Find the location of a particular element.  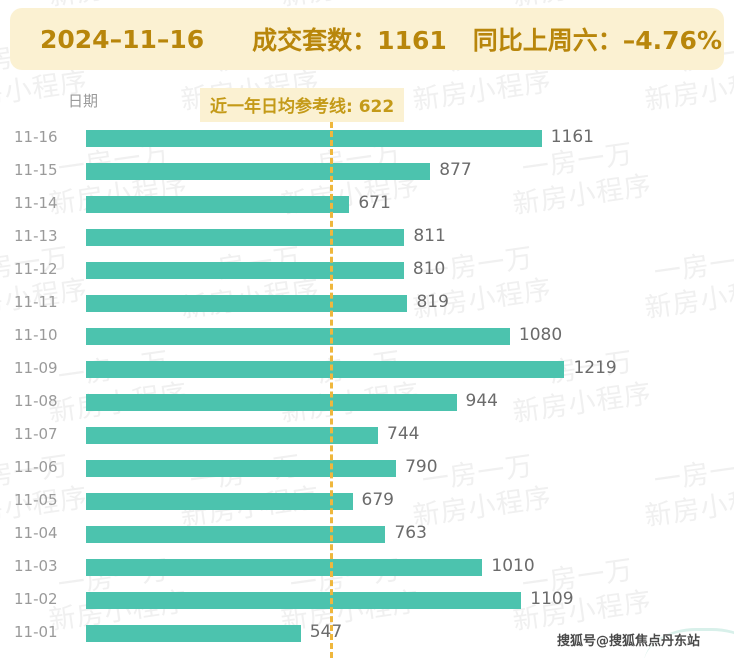

table-row: 11-02 1109 is located at coordinates (367, 600).